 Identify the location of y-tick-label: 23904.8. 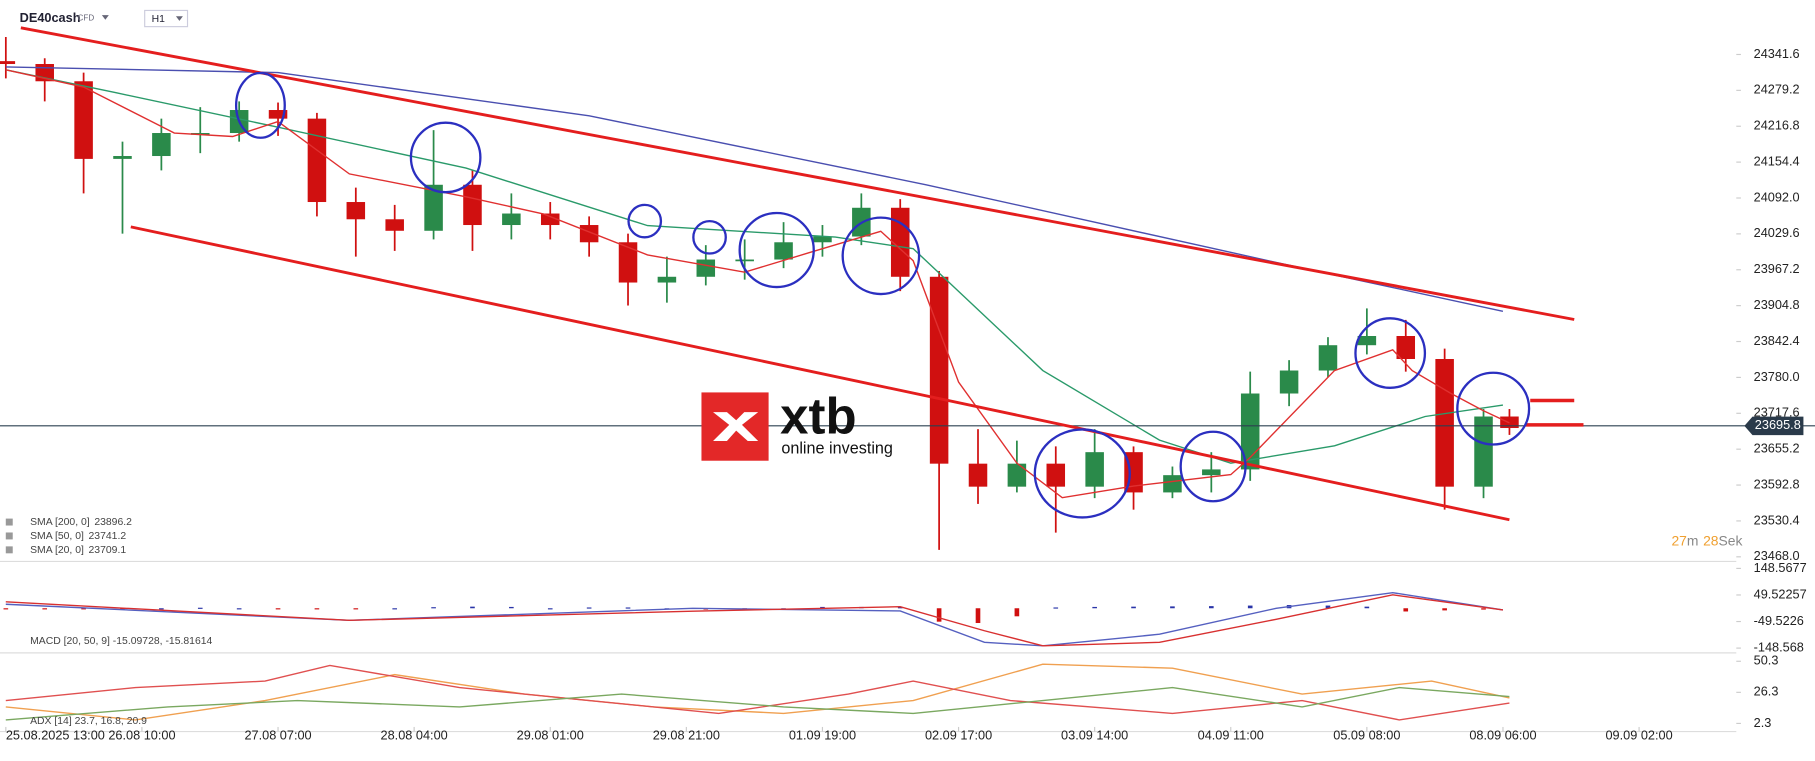
(1777, 304).